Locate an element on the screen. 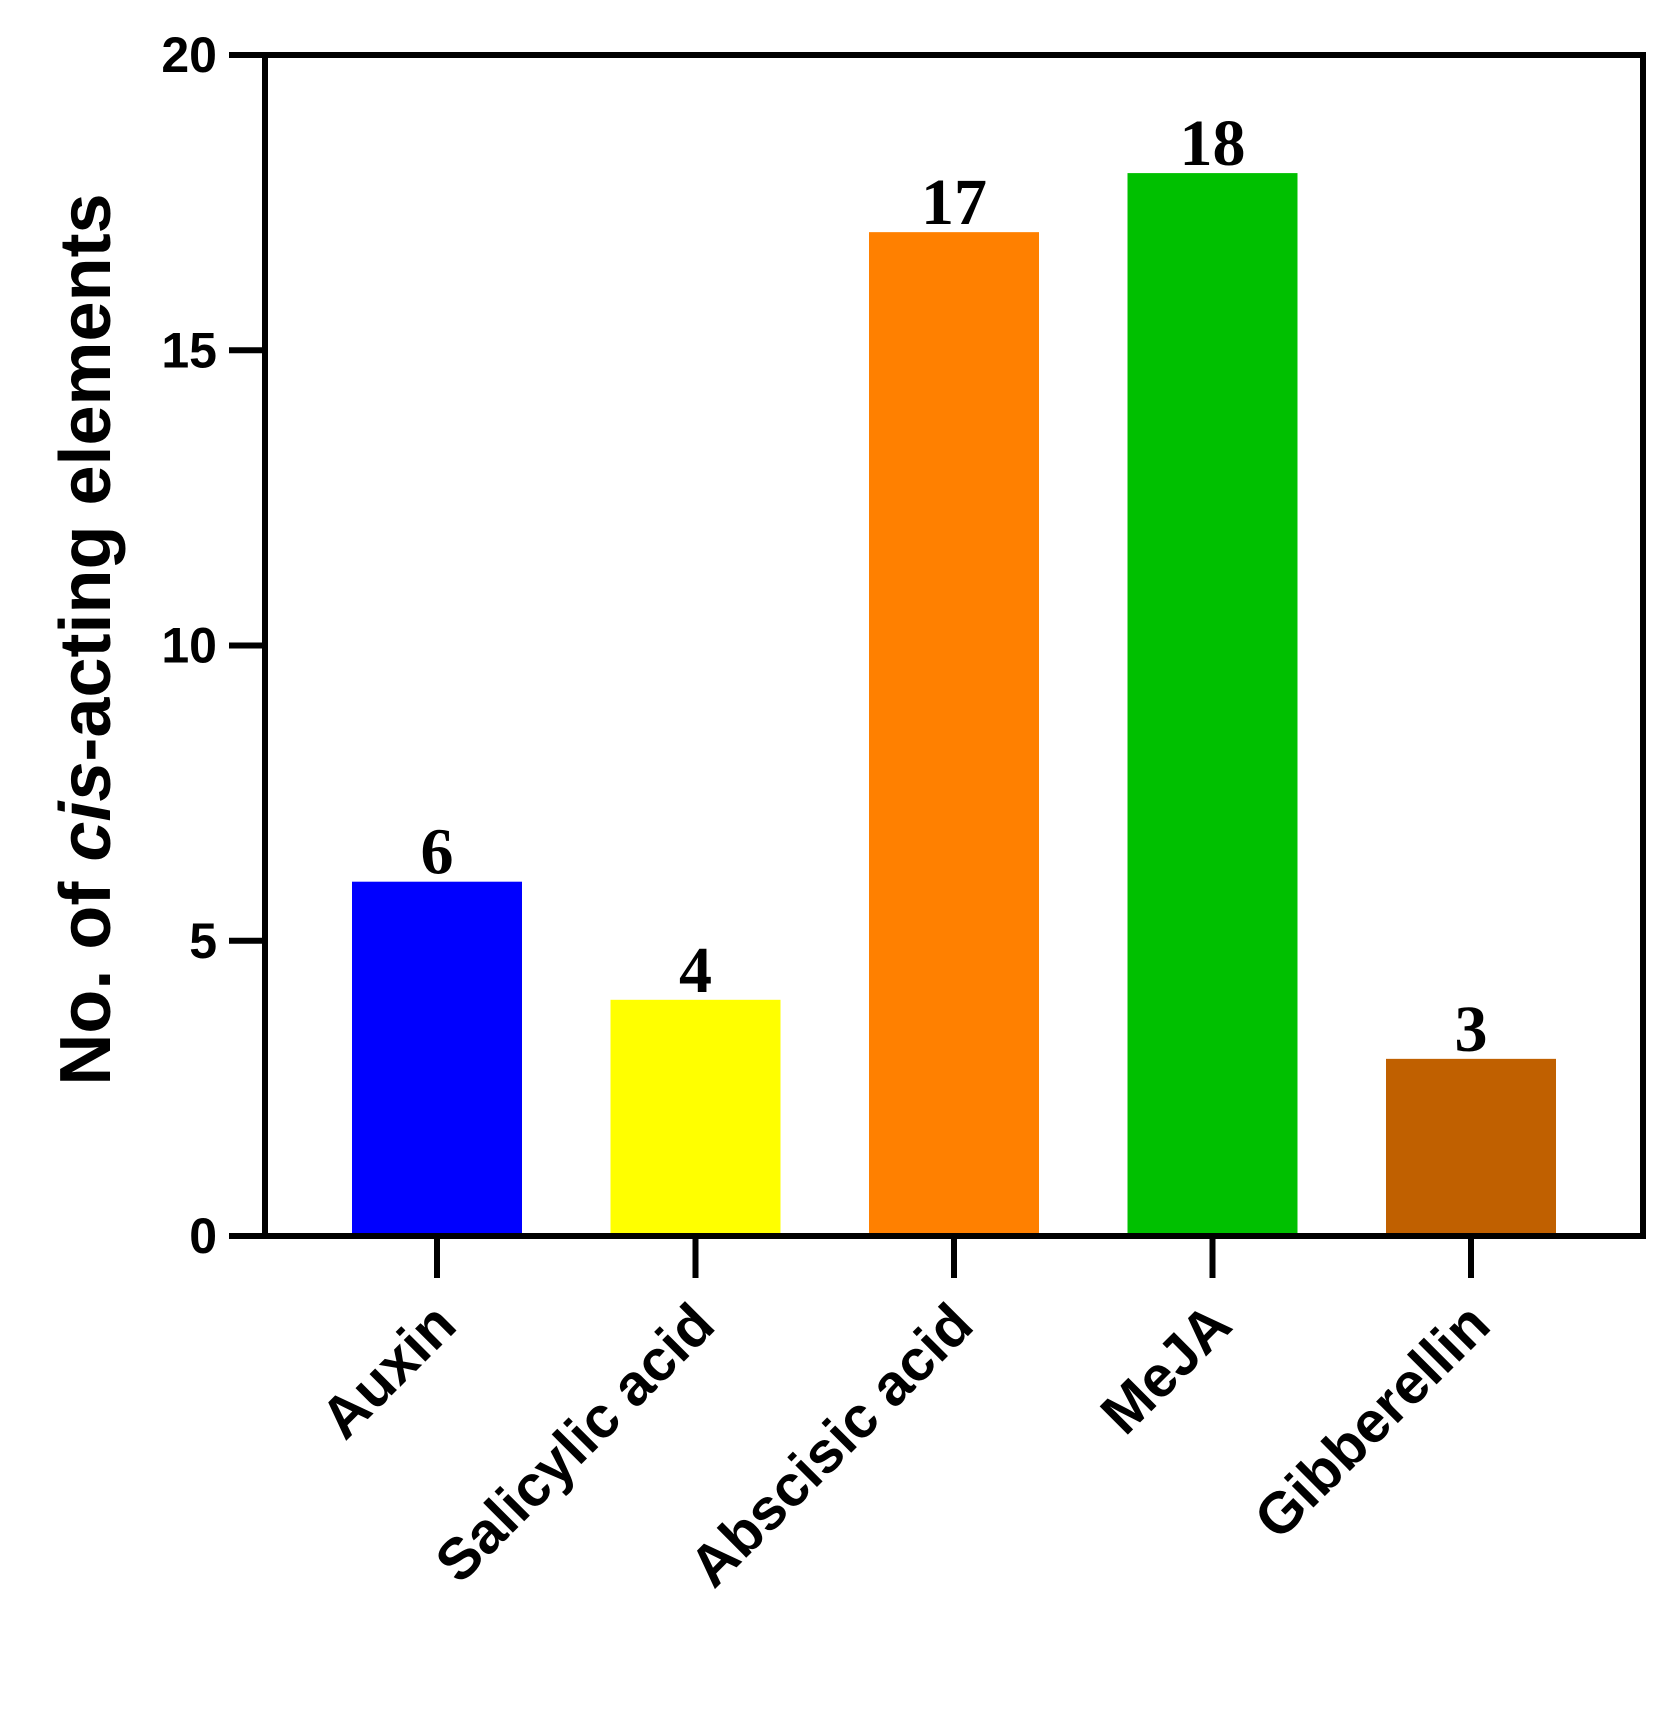 This screenshot has height=1721, width=1667. y-tick-label-4: 20 is located at coordinates (189, 55).